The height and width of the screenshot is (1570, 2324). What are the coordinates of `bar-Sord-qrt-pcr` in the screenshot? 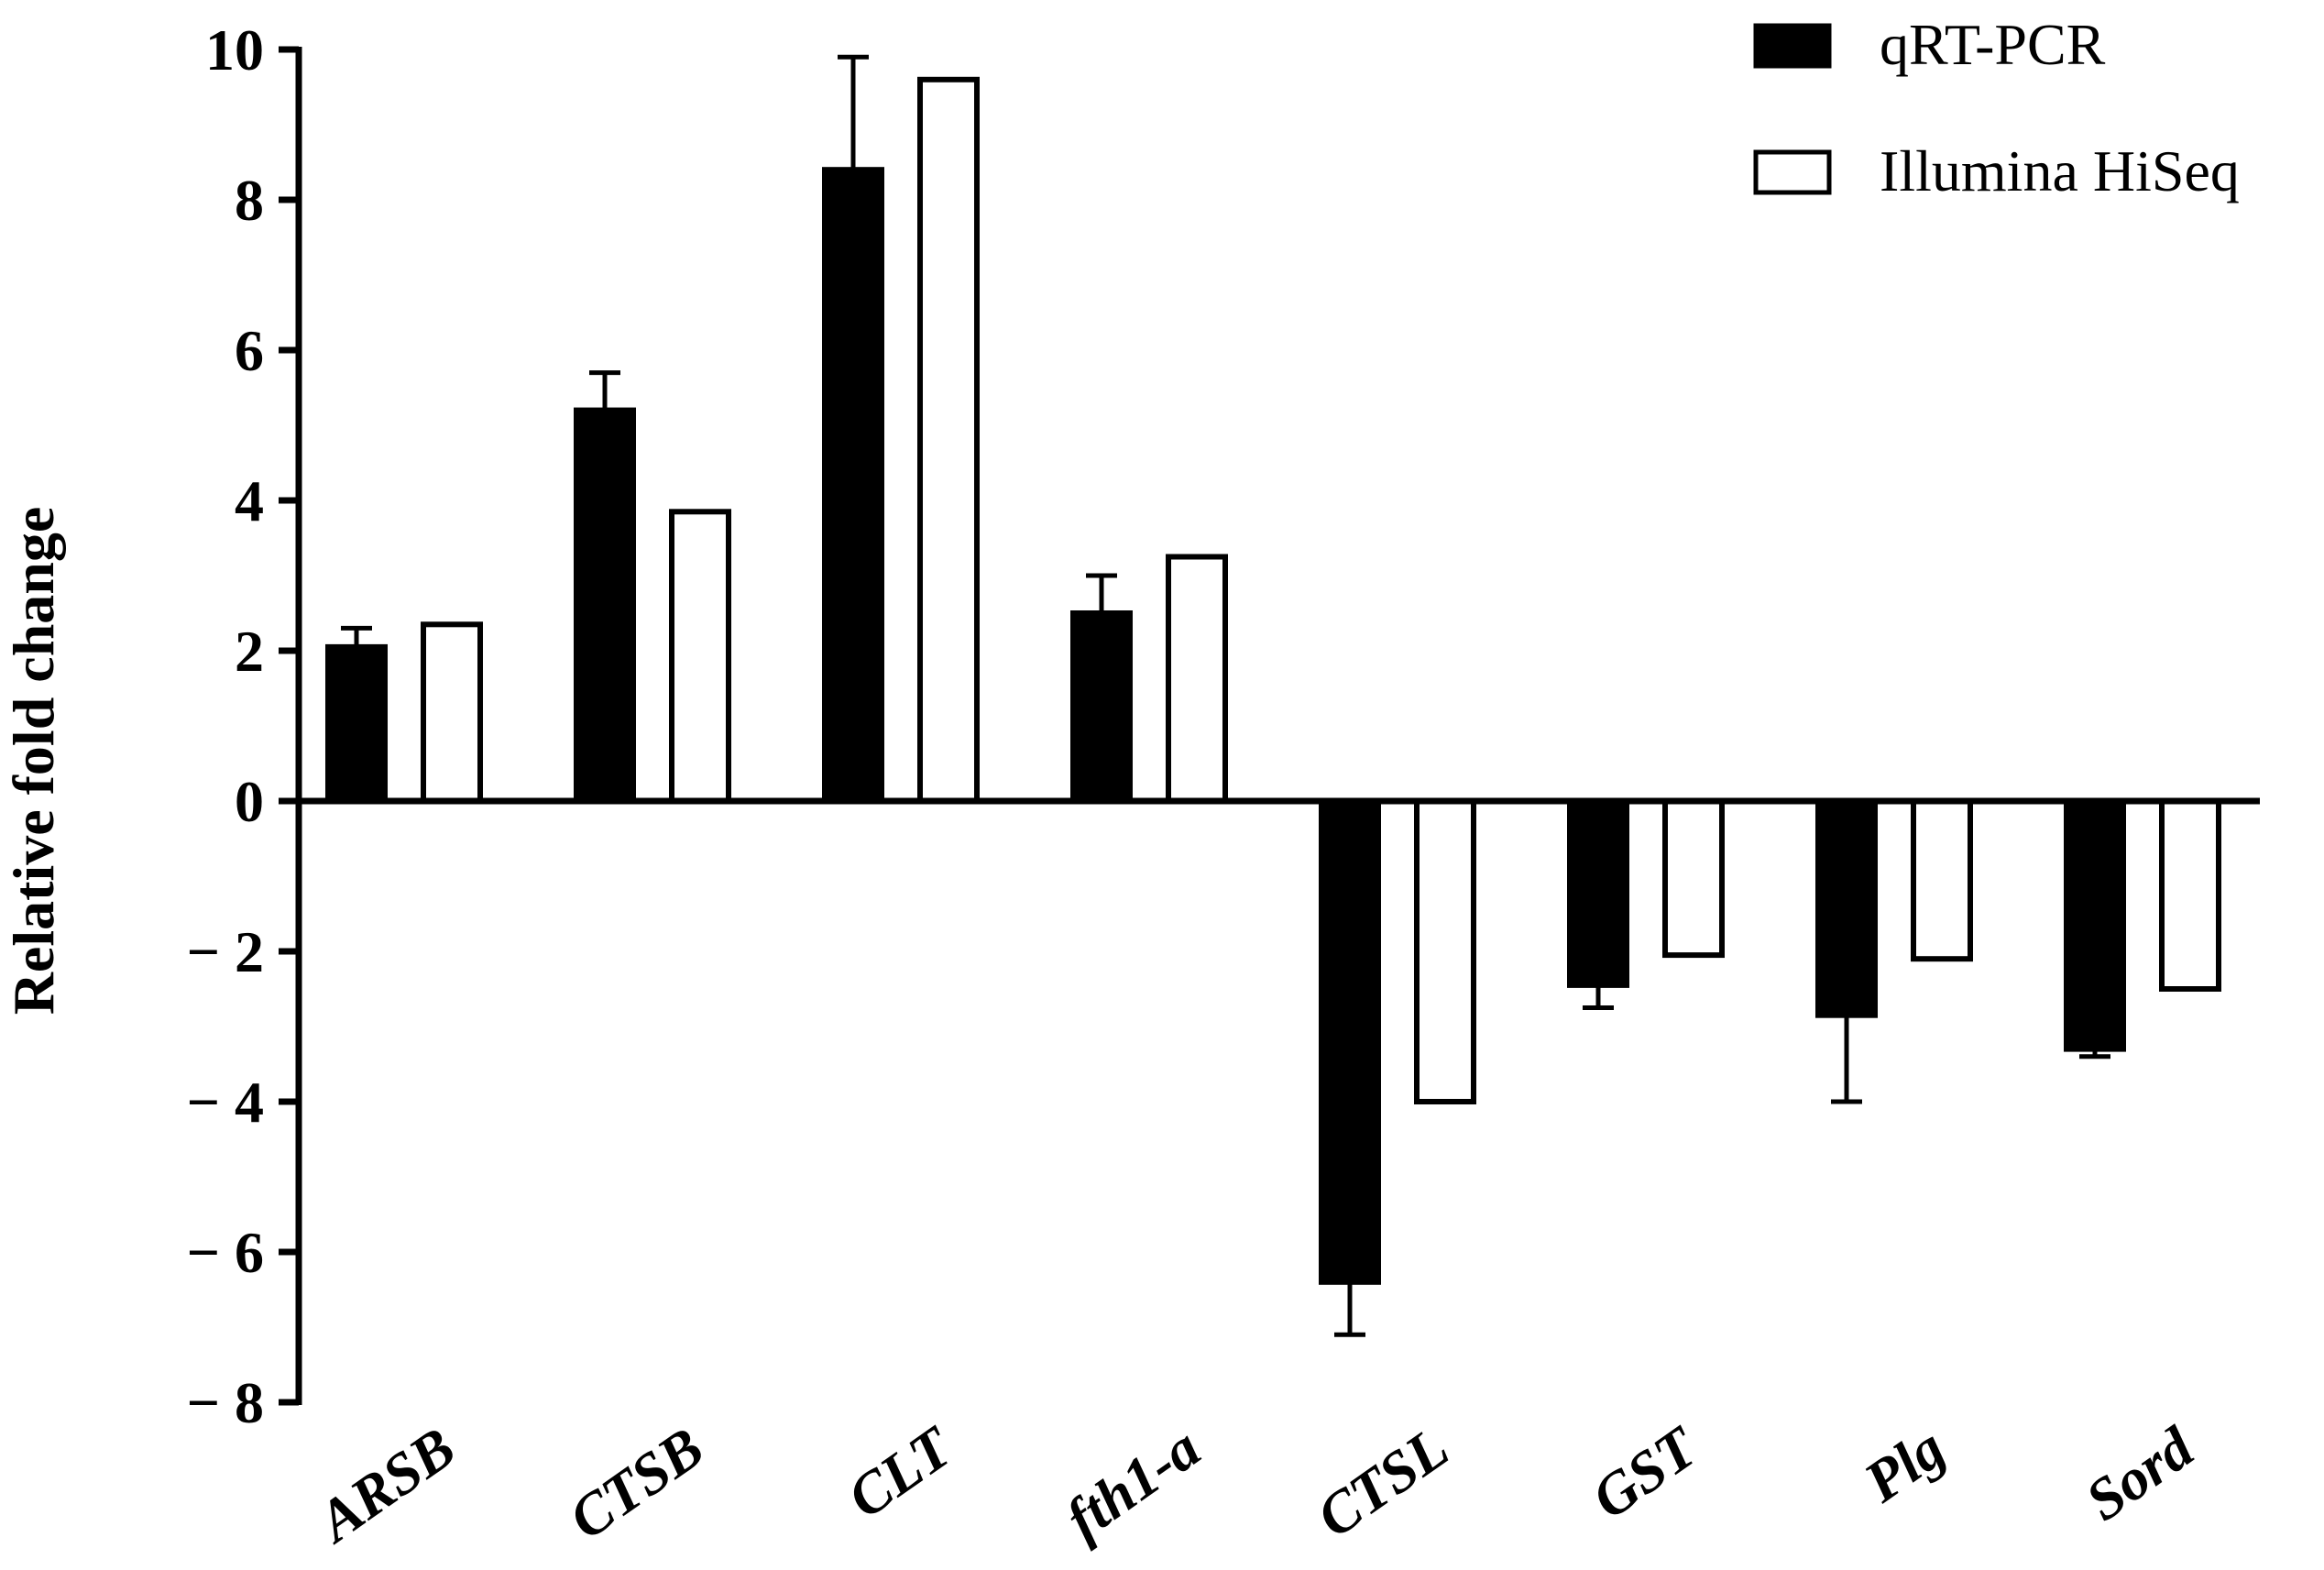 It's located at (2095, 925).